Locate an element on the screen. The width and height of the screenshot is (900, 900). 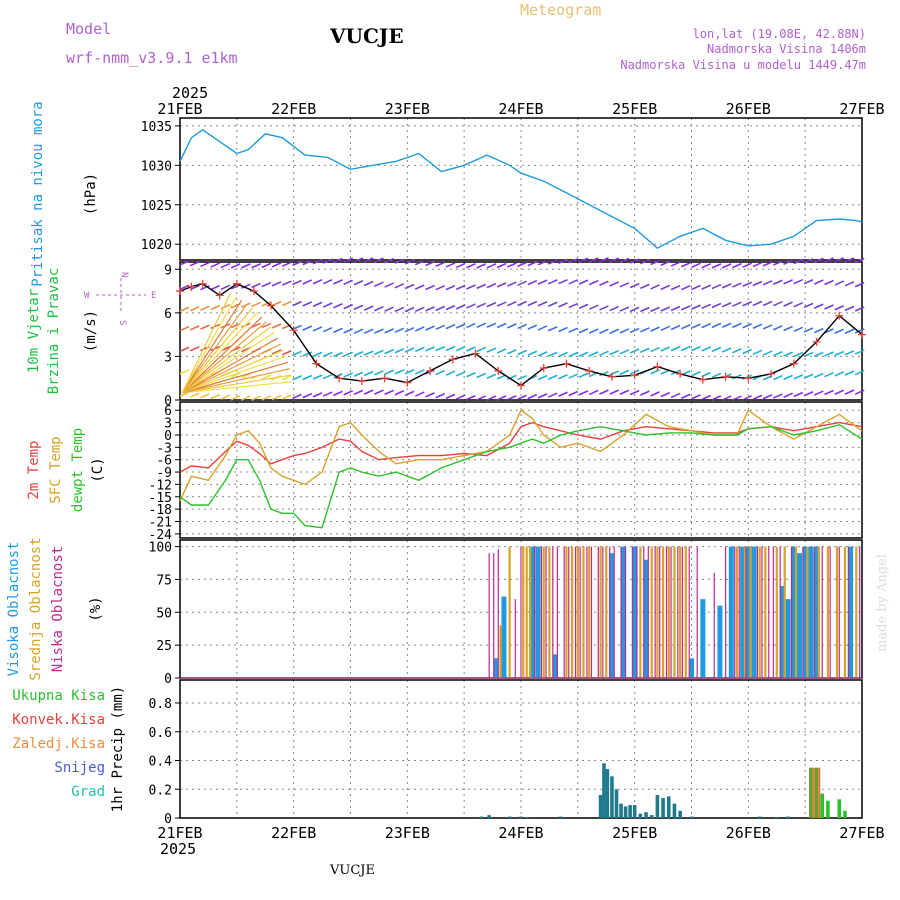
y-tick-label: 1035 is located at coordinates (156, 127).